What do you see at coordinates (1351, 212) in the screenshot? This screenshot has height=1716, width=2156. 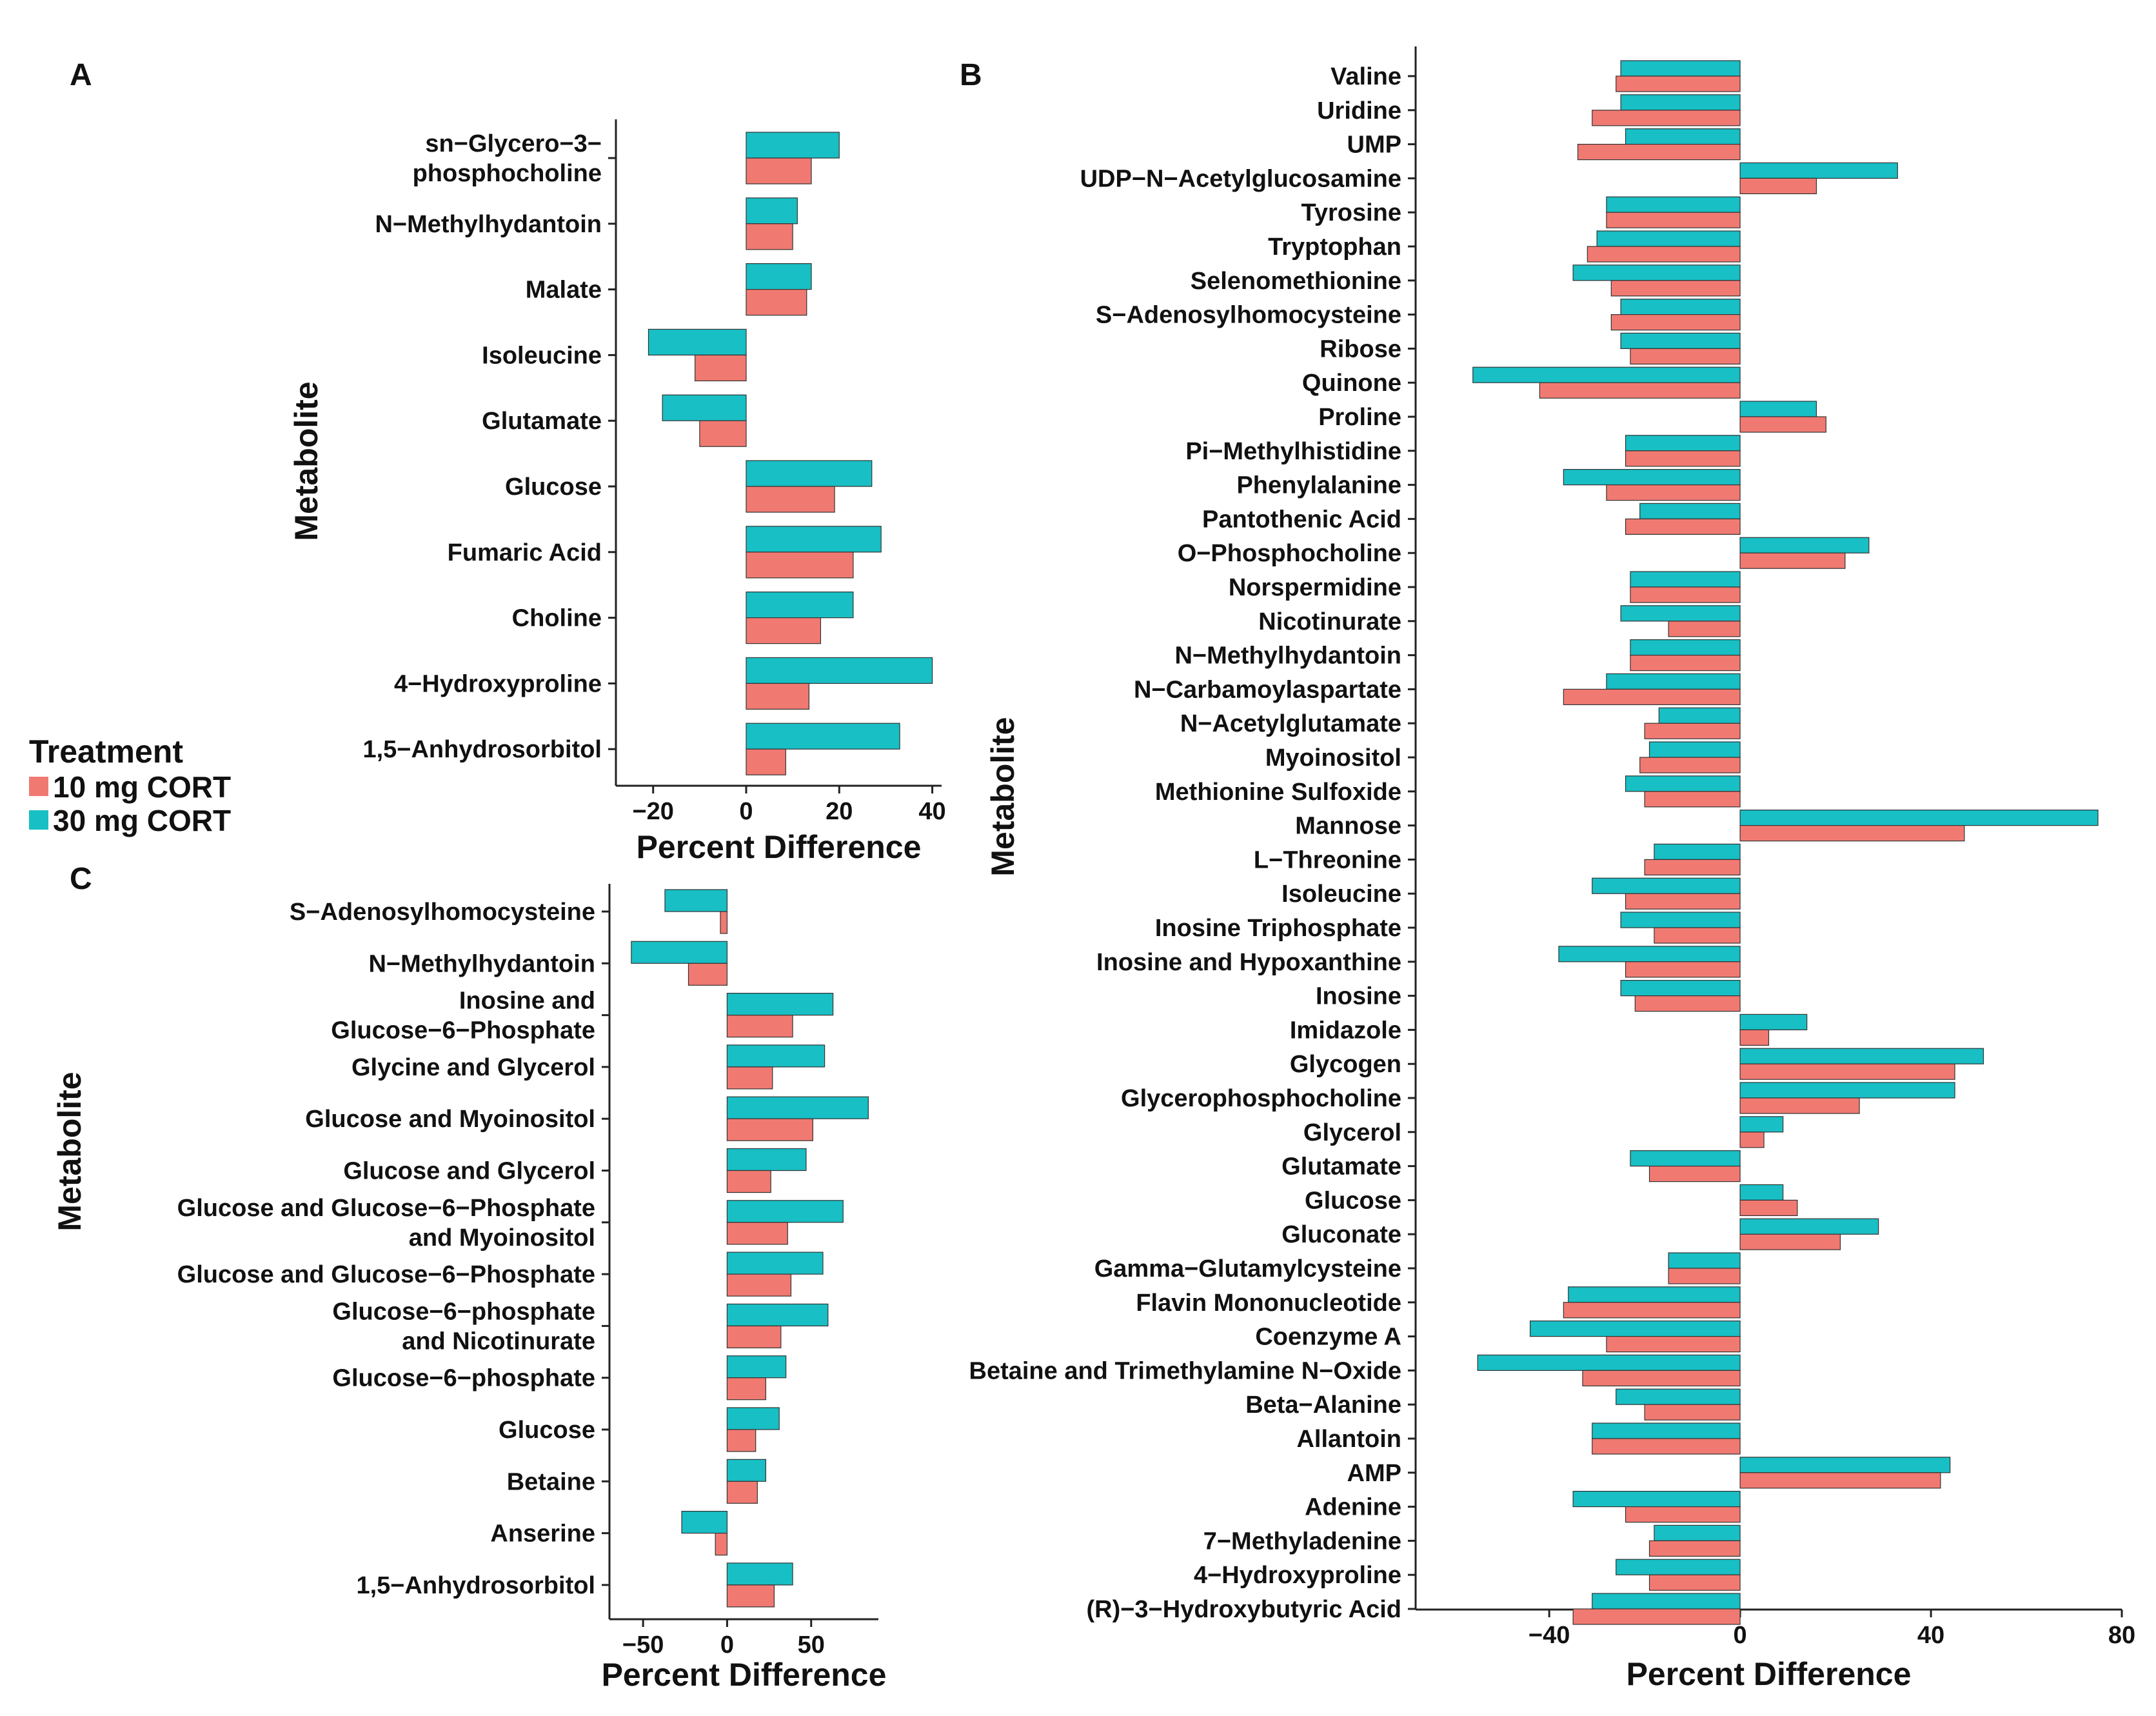 I see `category-label: Tyrosine` at bounding box center [1351, 212].